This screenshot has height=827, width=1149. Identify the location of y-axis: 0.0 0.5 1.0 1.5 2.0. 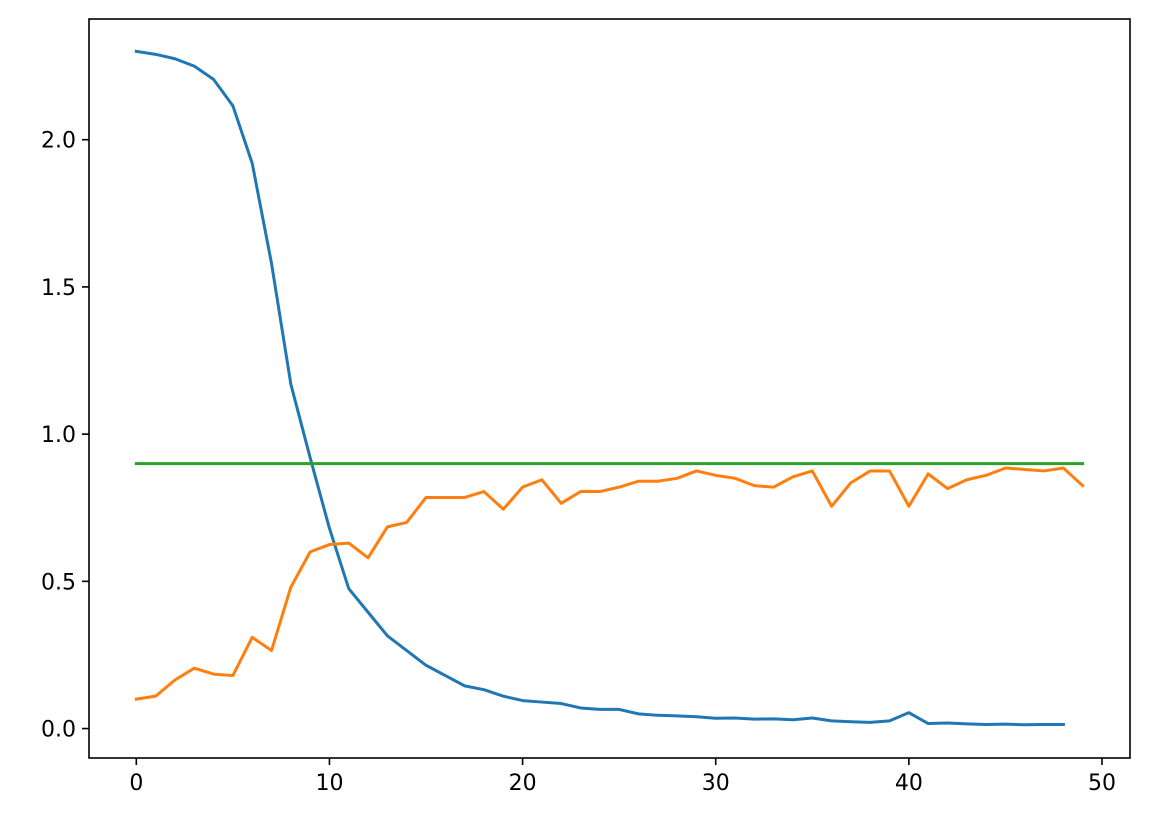
(65, 436).